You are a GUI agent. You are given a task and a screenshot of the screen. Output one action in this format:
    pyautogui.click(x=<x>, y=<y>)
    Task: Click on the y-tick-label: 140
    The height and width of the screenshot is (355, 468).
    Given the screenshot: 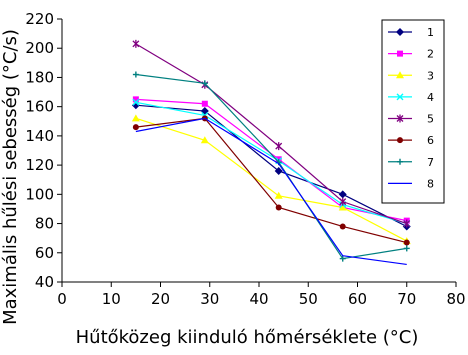 What is the action you would take?
    pyautogui.click(x=39, y=136)
    